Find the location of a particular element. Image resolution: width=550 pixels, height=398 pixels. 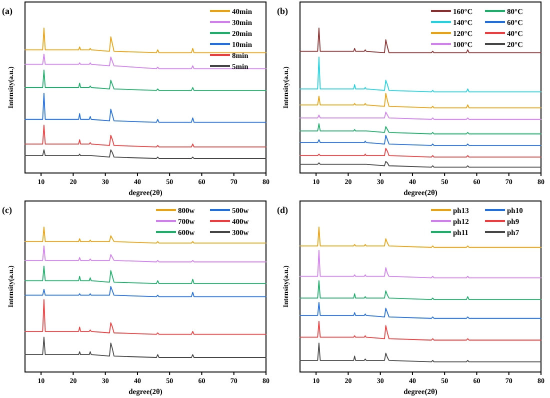

chart-title: (d) is located at coordinates (282, 210).